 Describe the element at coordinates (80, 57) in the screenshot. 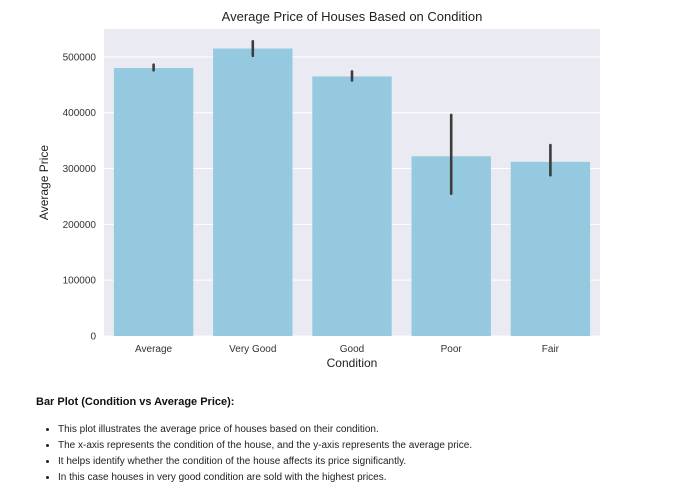

I see `y-tick-label: 500000` at that location.